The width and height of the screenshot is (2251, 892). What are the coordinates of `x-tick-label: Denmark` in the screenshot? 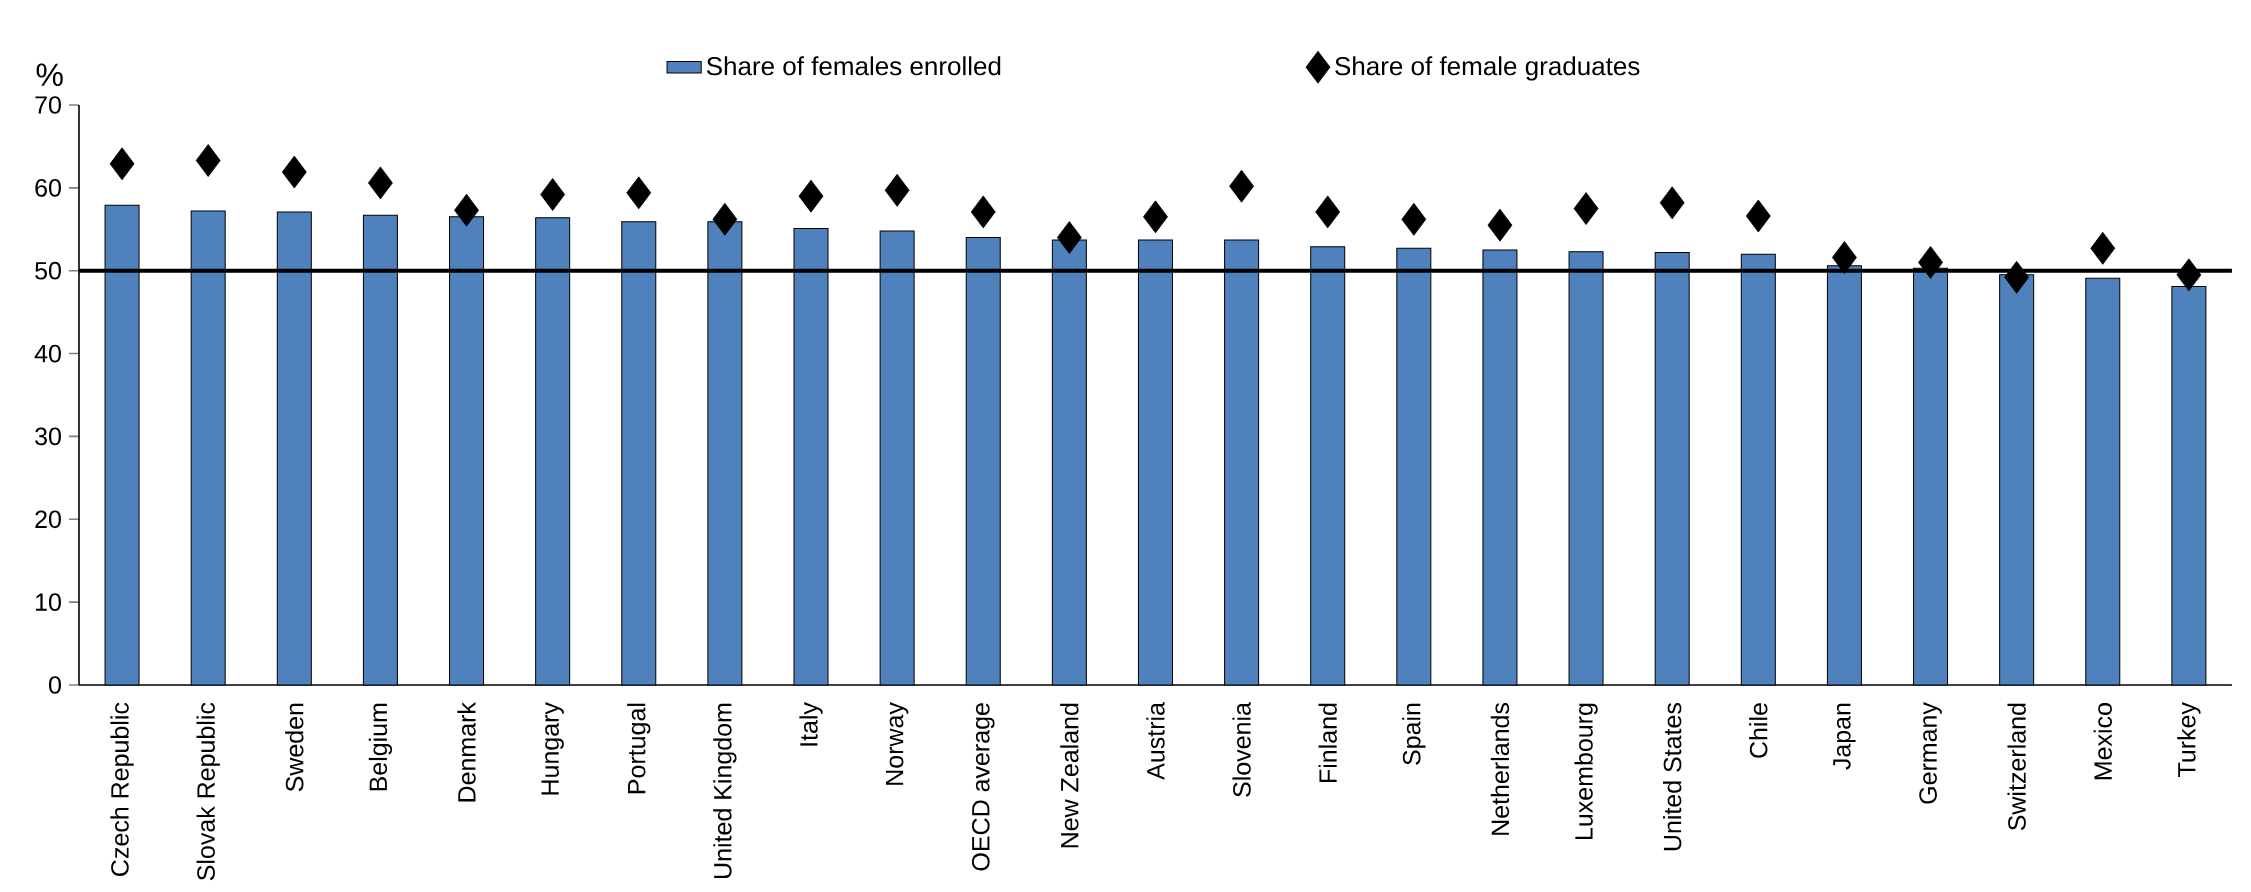 It's located at (466, 752).